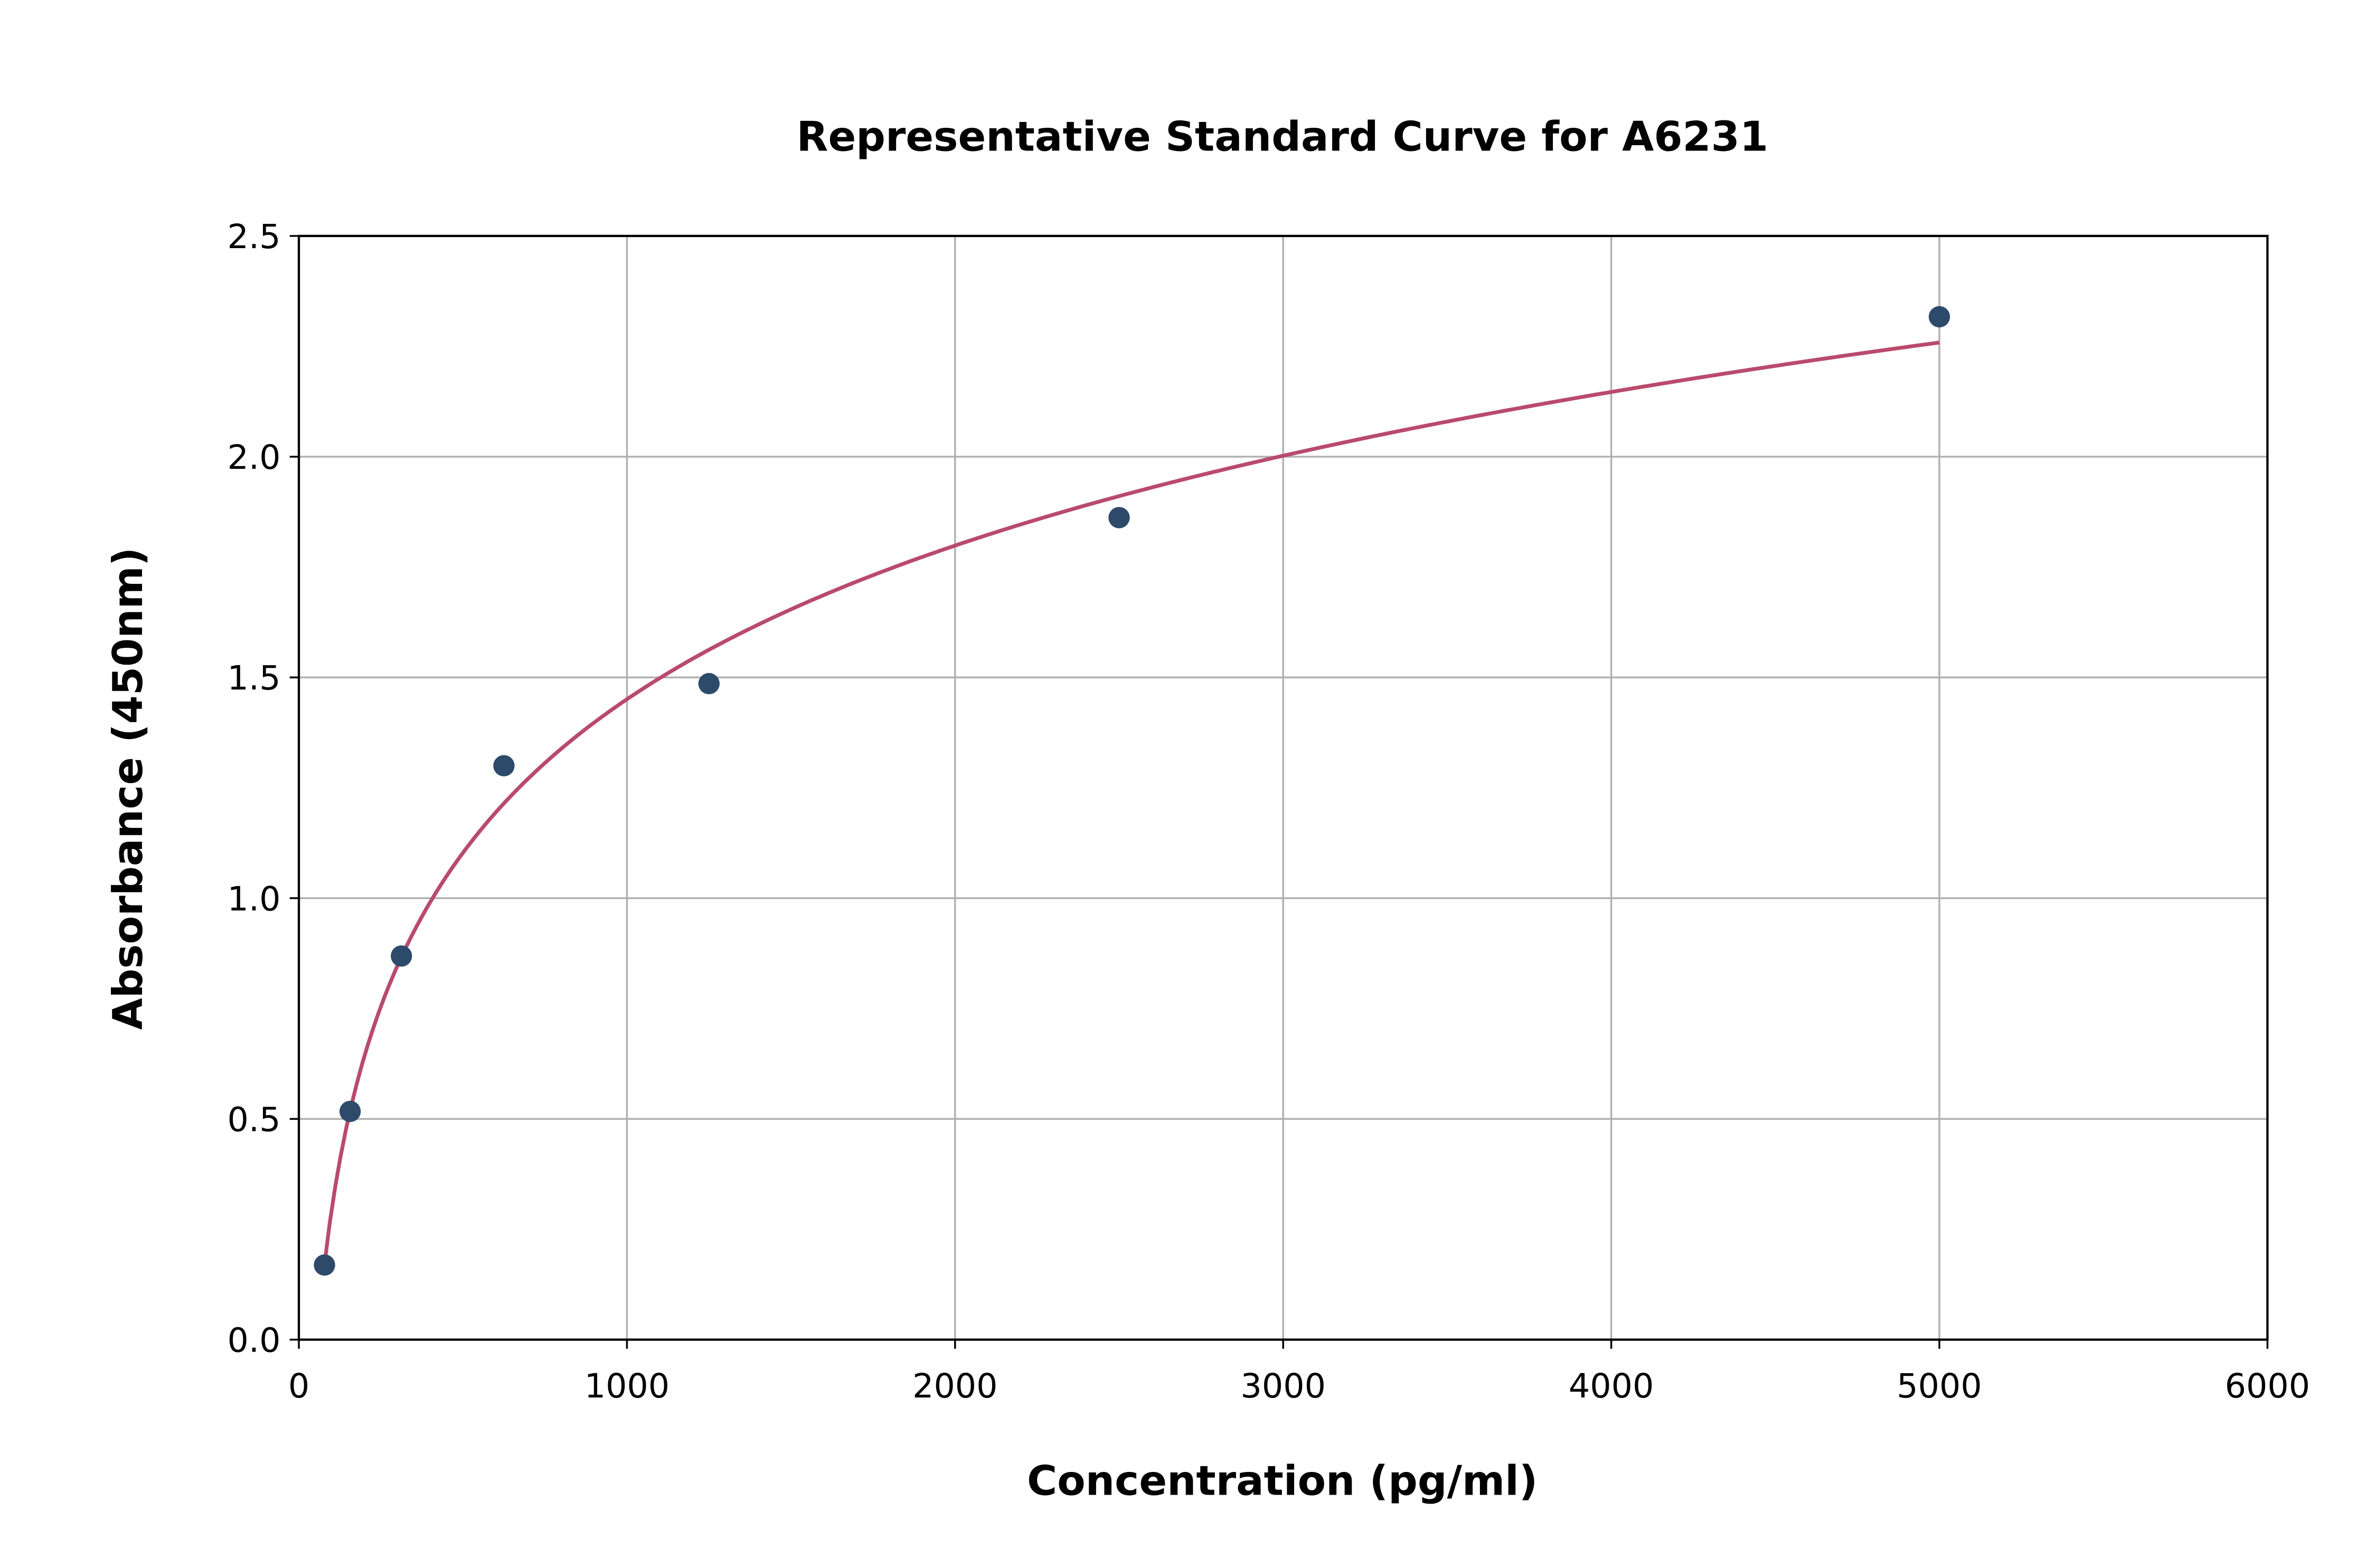  What do you see at coordinates (1283, 1481) in the screenshot?
I see `x-axis-label: Concentration (pg/ml)` at bounding box center [1283, 1481].